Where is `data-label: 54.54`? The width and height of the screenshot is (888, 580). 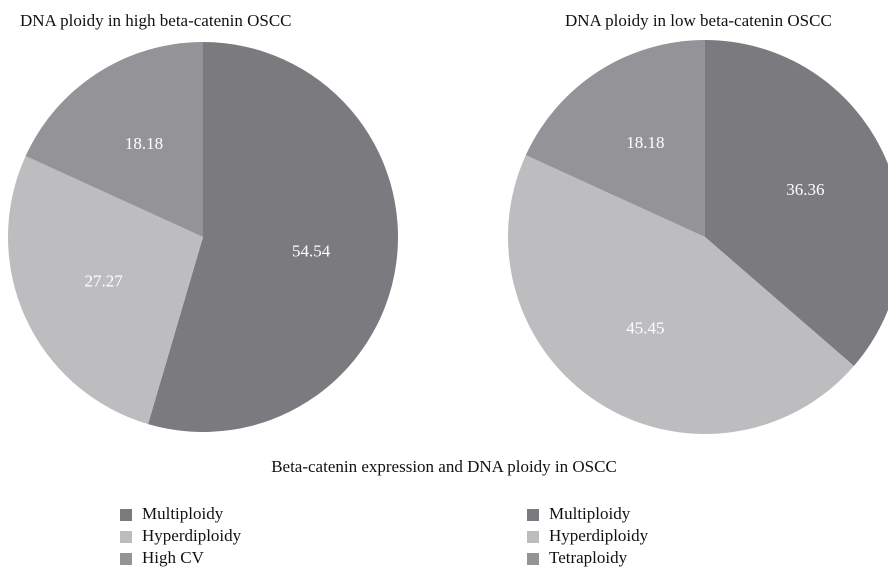
data-label: 54.54 is located at coordinates (311, 250).